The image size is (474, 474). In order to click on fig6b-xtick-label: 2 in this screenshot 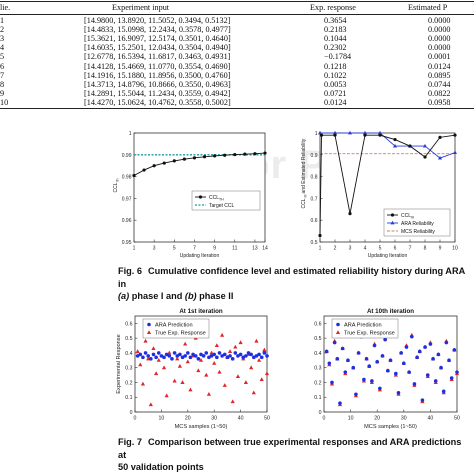, I will do `click(335, 249)`.